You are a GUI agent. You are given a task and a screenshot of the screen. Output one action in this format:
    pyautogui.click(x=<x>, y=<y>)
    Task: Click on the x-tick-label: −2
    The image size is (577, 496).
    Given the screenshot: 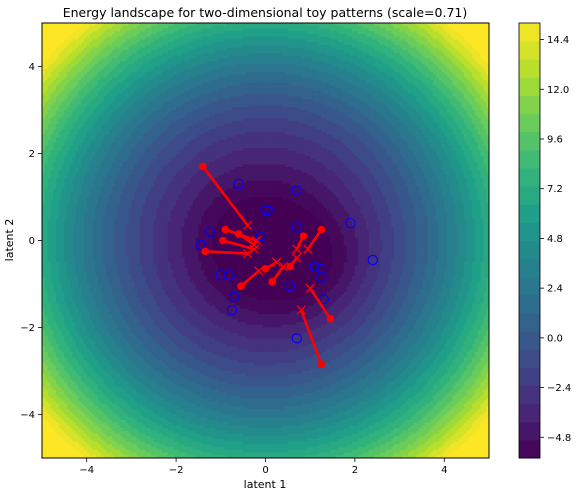 What is the action you would take?
    pyautogui.click(x=176, y=470)
    